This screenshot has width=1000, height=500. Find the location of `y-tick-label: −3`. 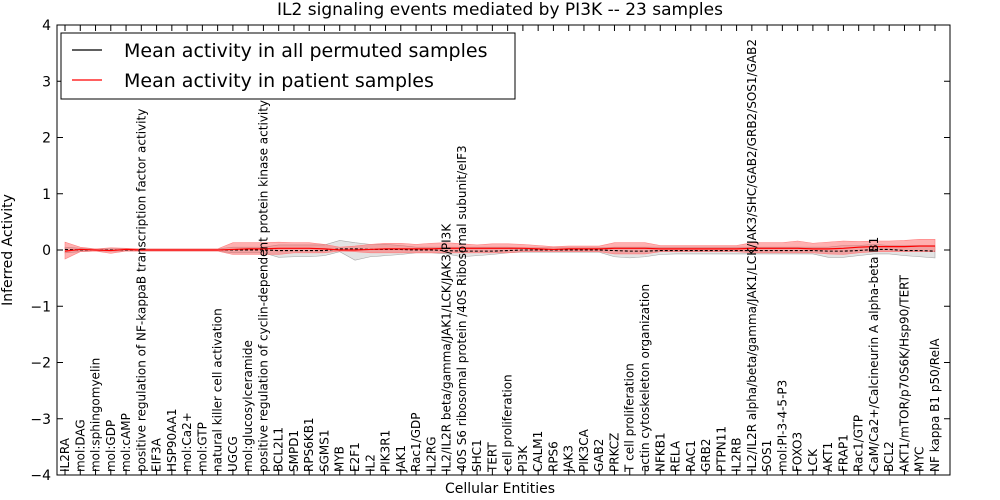

y-tick-label: −3 is located at coordinates (40, 420).